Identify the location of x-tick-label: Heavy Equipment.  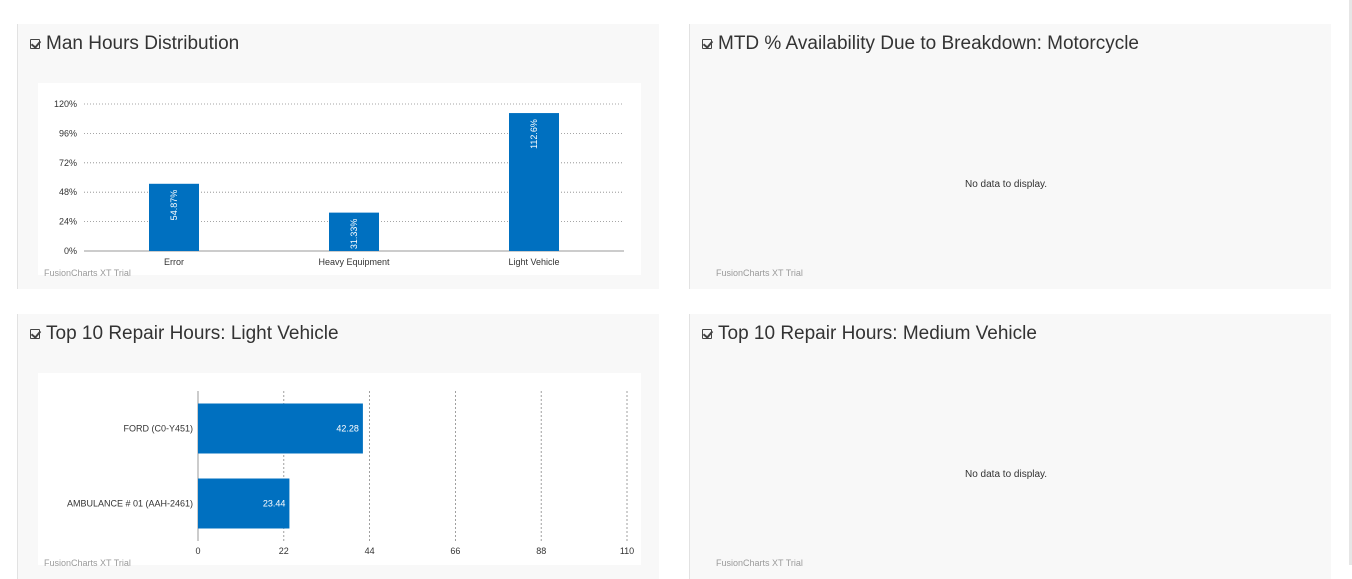
(354, 262).